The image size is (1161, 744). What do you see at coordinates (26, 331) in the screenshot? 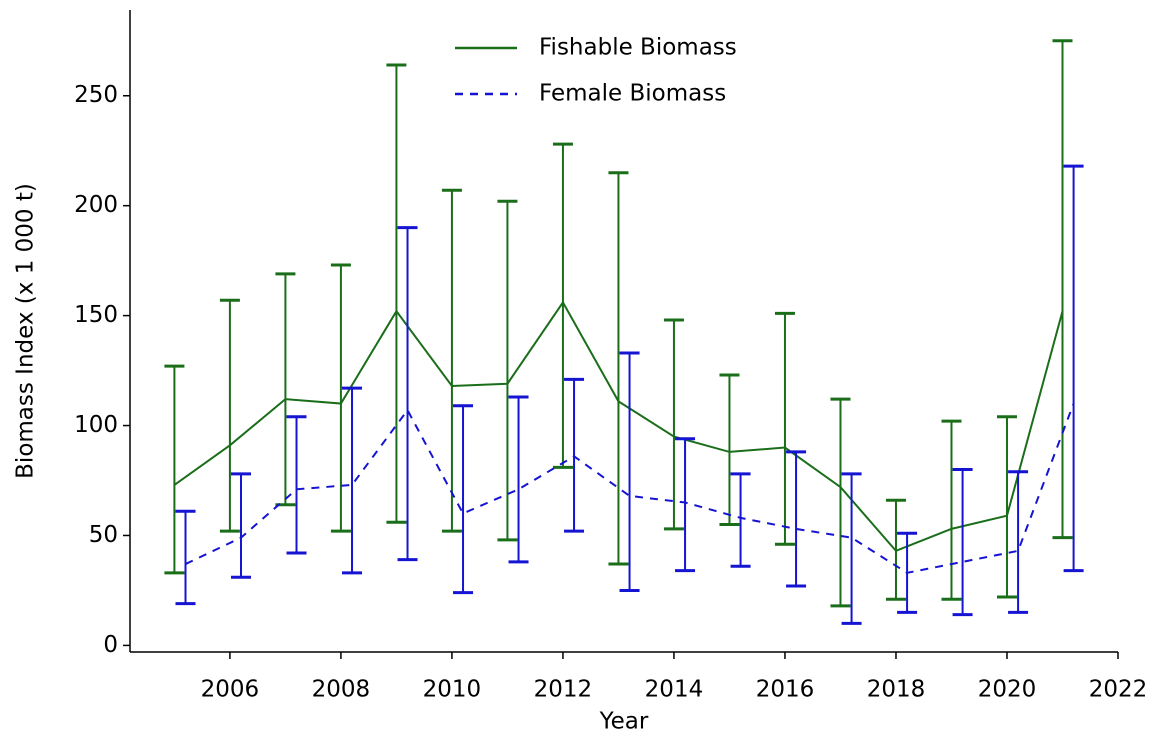
I see `y-axis-label: Biomass Index (x 1 000 t)` at bounding box center [26, 331].